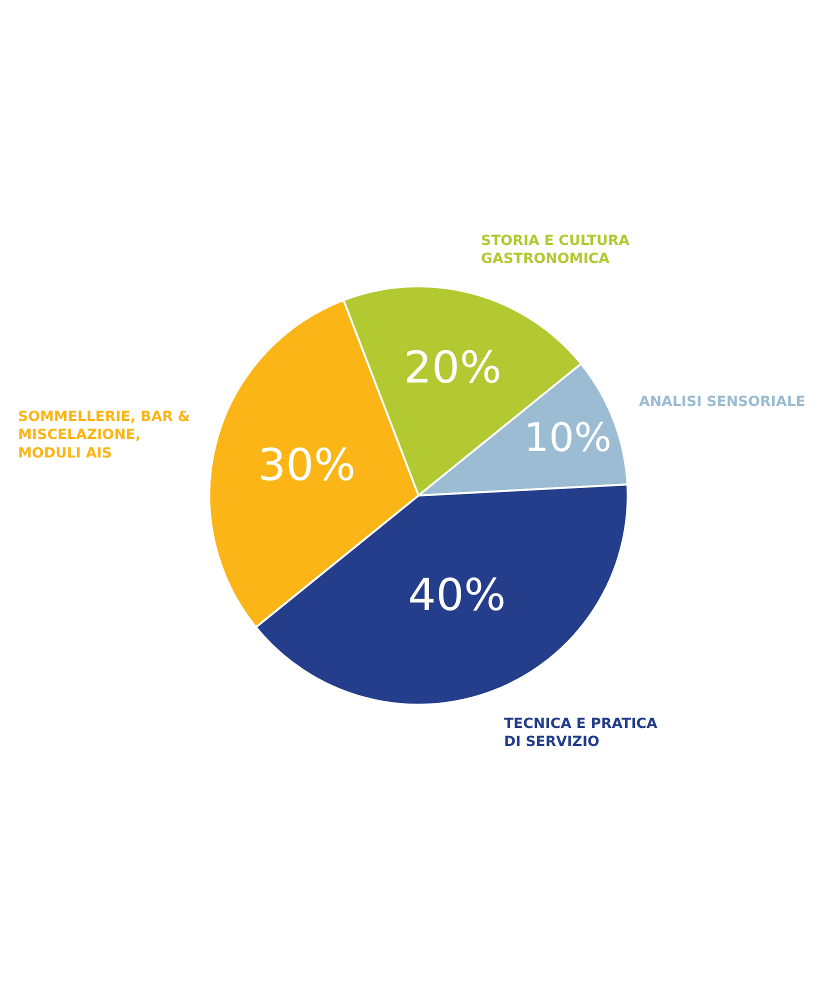 Image resolution: width=837 pixels, height=991 pixels. I want to click on slice-label: SOMMELLERIE, BAR & MISCELAZIONE, MODULI AIS, so click(104, 435).